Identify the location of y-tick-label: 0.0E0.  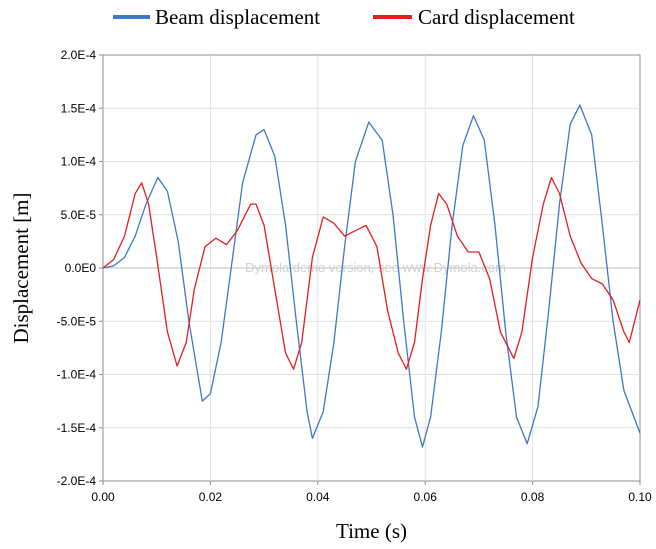
(81, 268).